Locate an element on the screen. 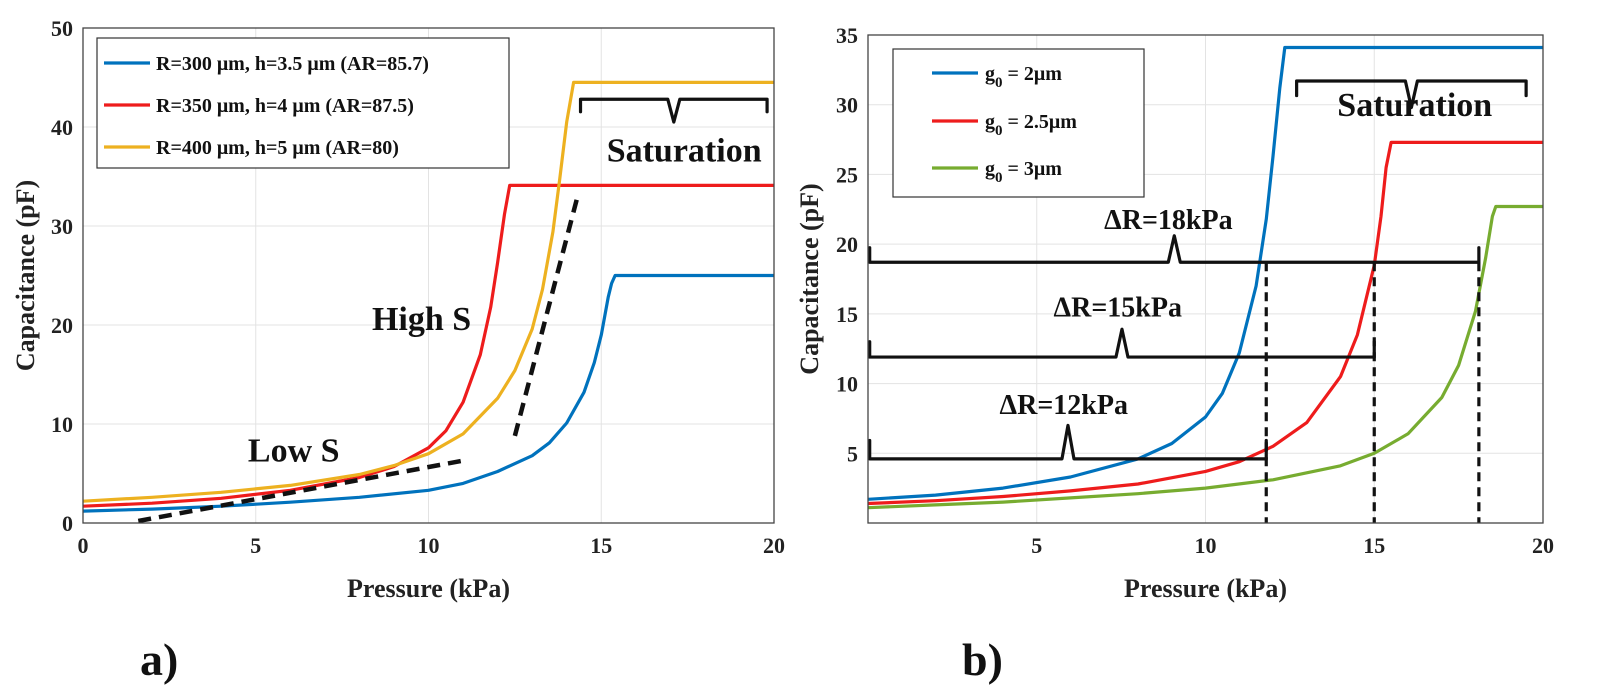  legend-entry-rest: = 2.5μm is located at coordinates (1040, 122).